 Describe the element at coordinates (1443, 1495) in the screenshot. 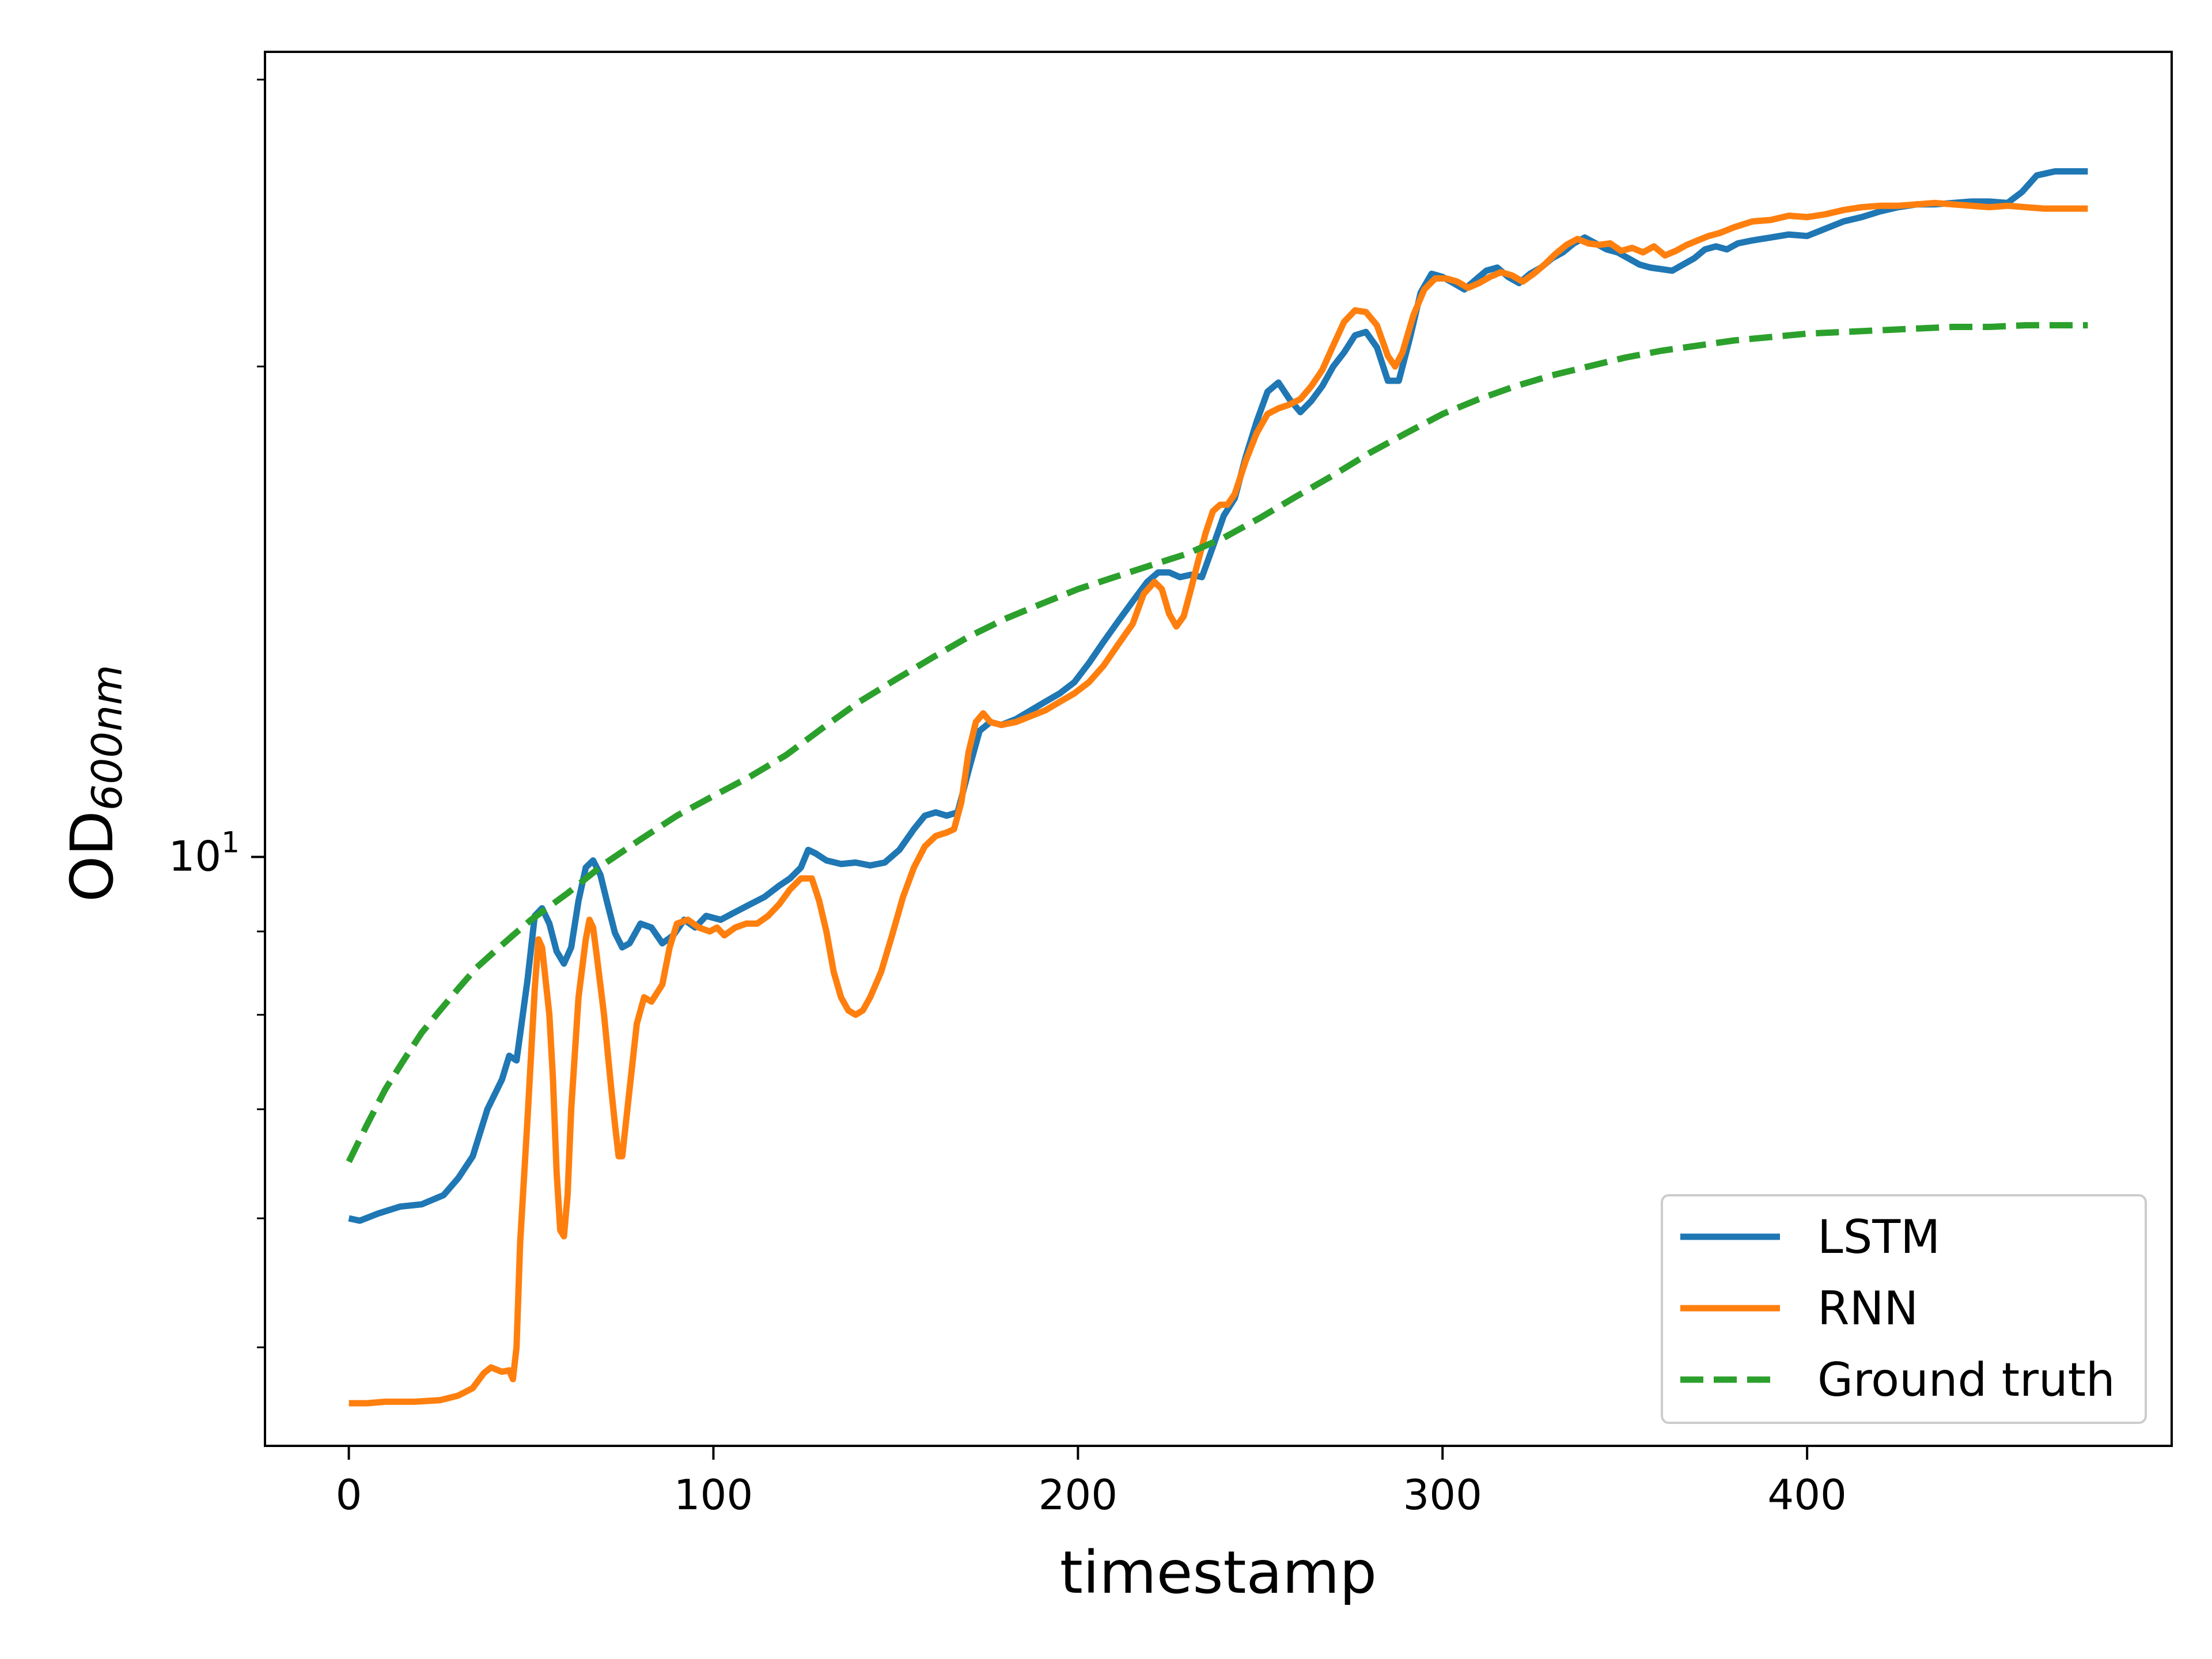

I see `x-tick-label: 300` at that location.